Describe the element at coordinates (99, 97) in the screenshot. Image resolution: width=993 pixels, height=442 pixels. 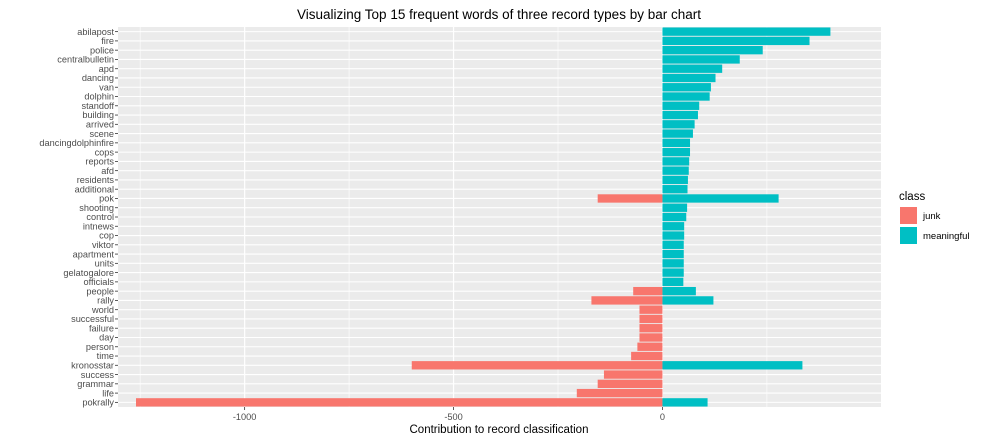
I see `y-tick-label: dolphin` at that location.